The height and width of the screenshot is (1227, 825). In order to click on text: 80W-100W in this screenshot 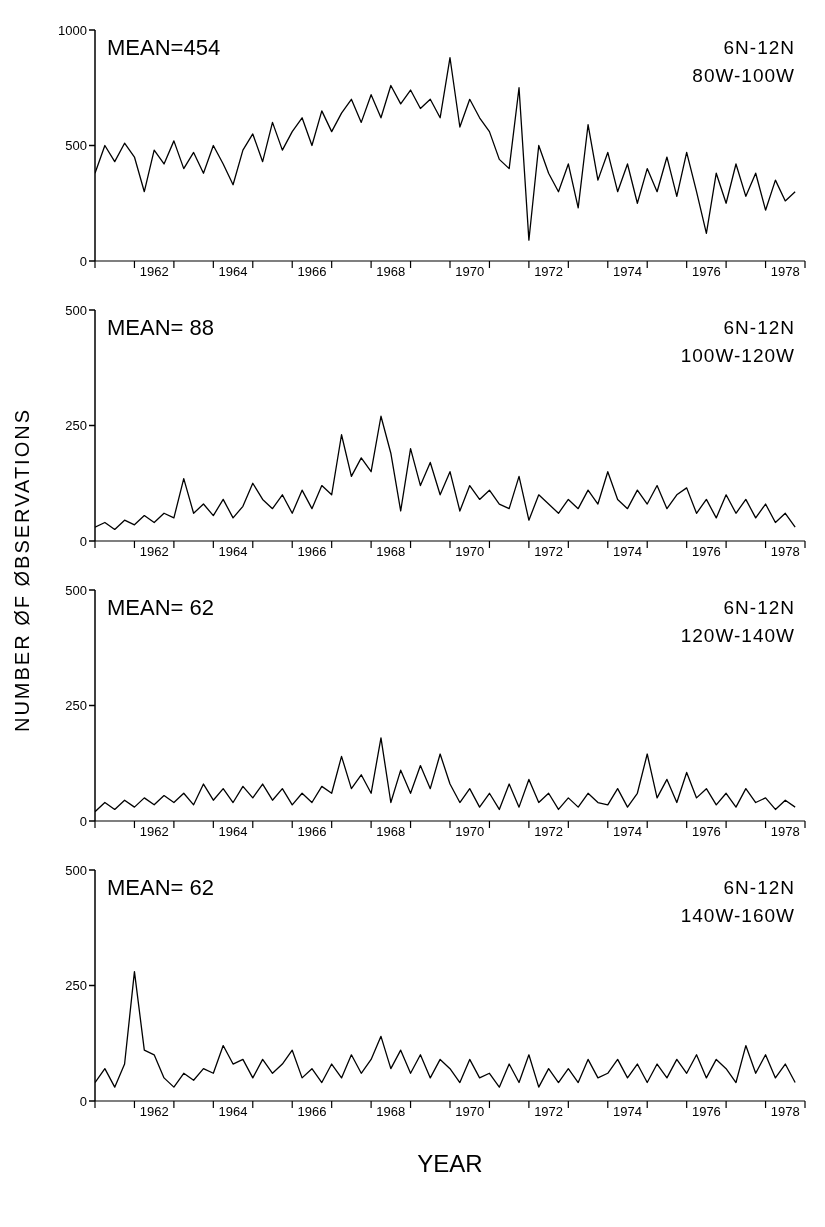, I will do `click(743, 76)`.